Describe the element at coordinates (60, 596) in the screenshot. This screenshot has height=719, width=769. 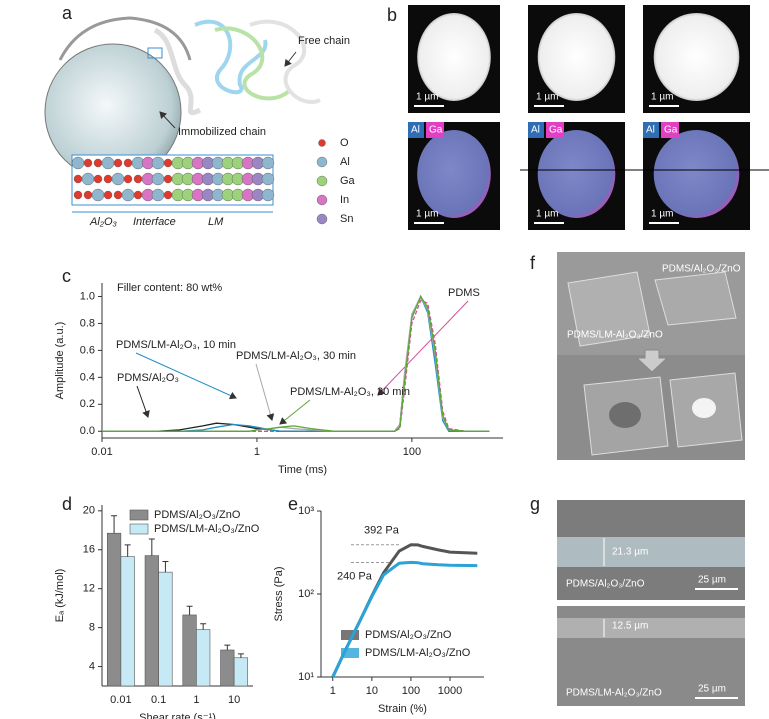
I see `y-axis-title: Eₐ (kJ/mol)` at that location.